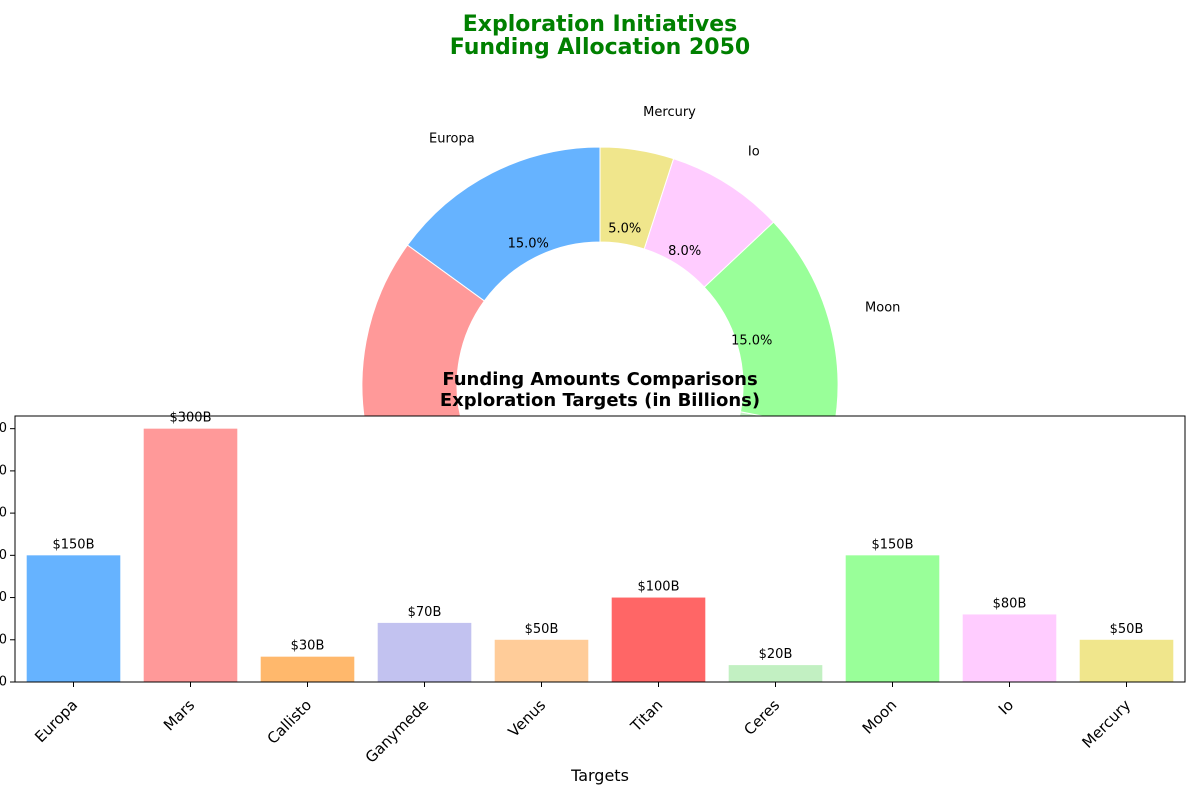 This screenshot has width=1200, height=800. I want to click on donut-percent-label-io: 8.0%, so click(684, 251).